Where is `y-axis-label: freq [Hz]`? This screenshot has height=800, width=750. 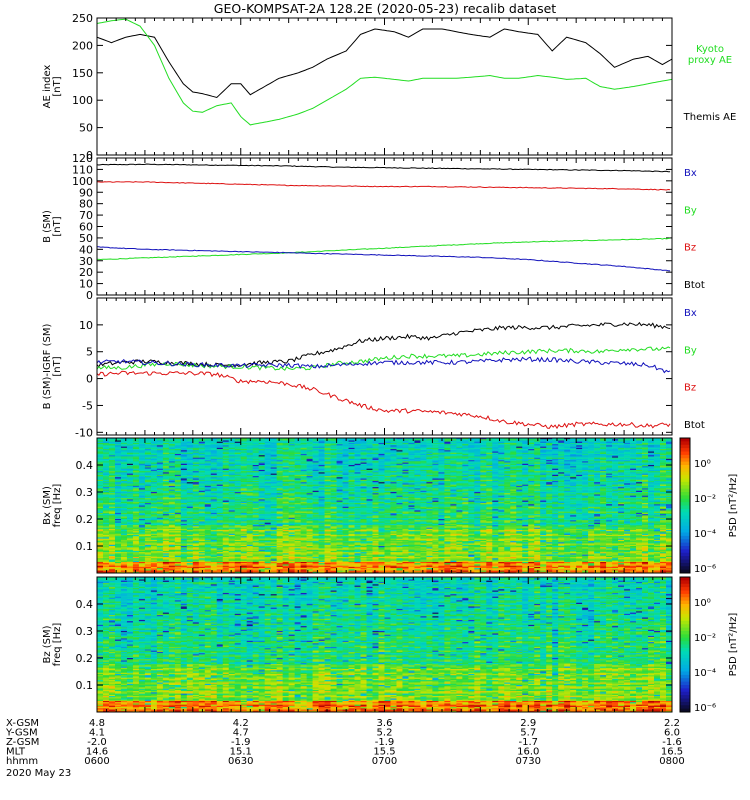
y-axis-label: freq [Hz] is located at coordinates (57, 506).